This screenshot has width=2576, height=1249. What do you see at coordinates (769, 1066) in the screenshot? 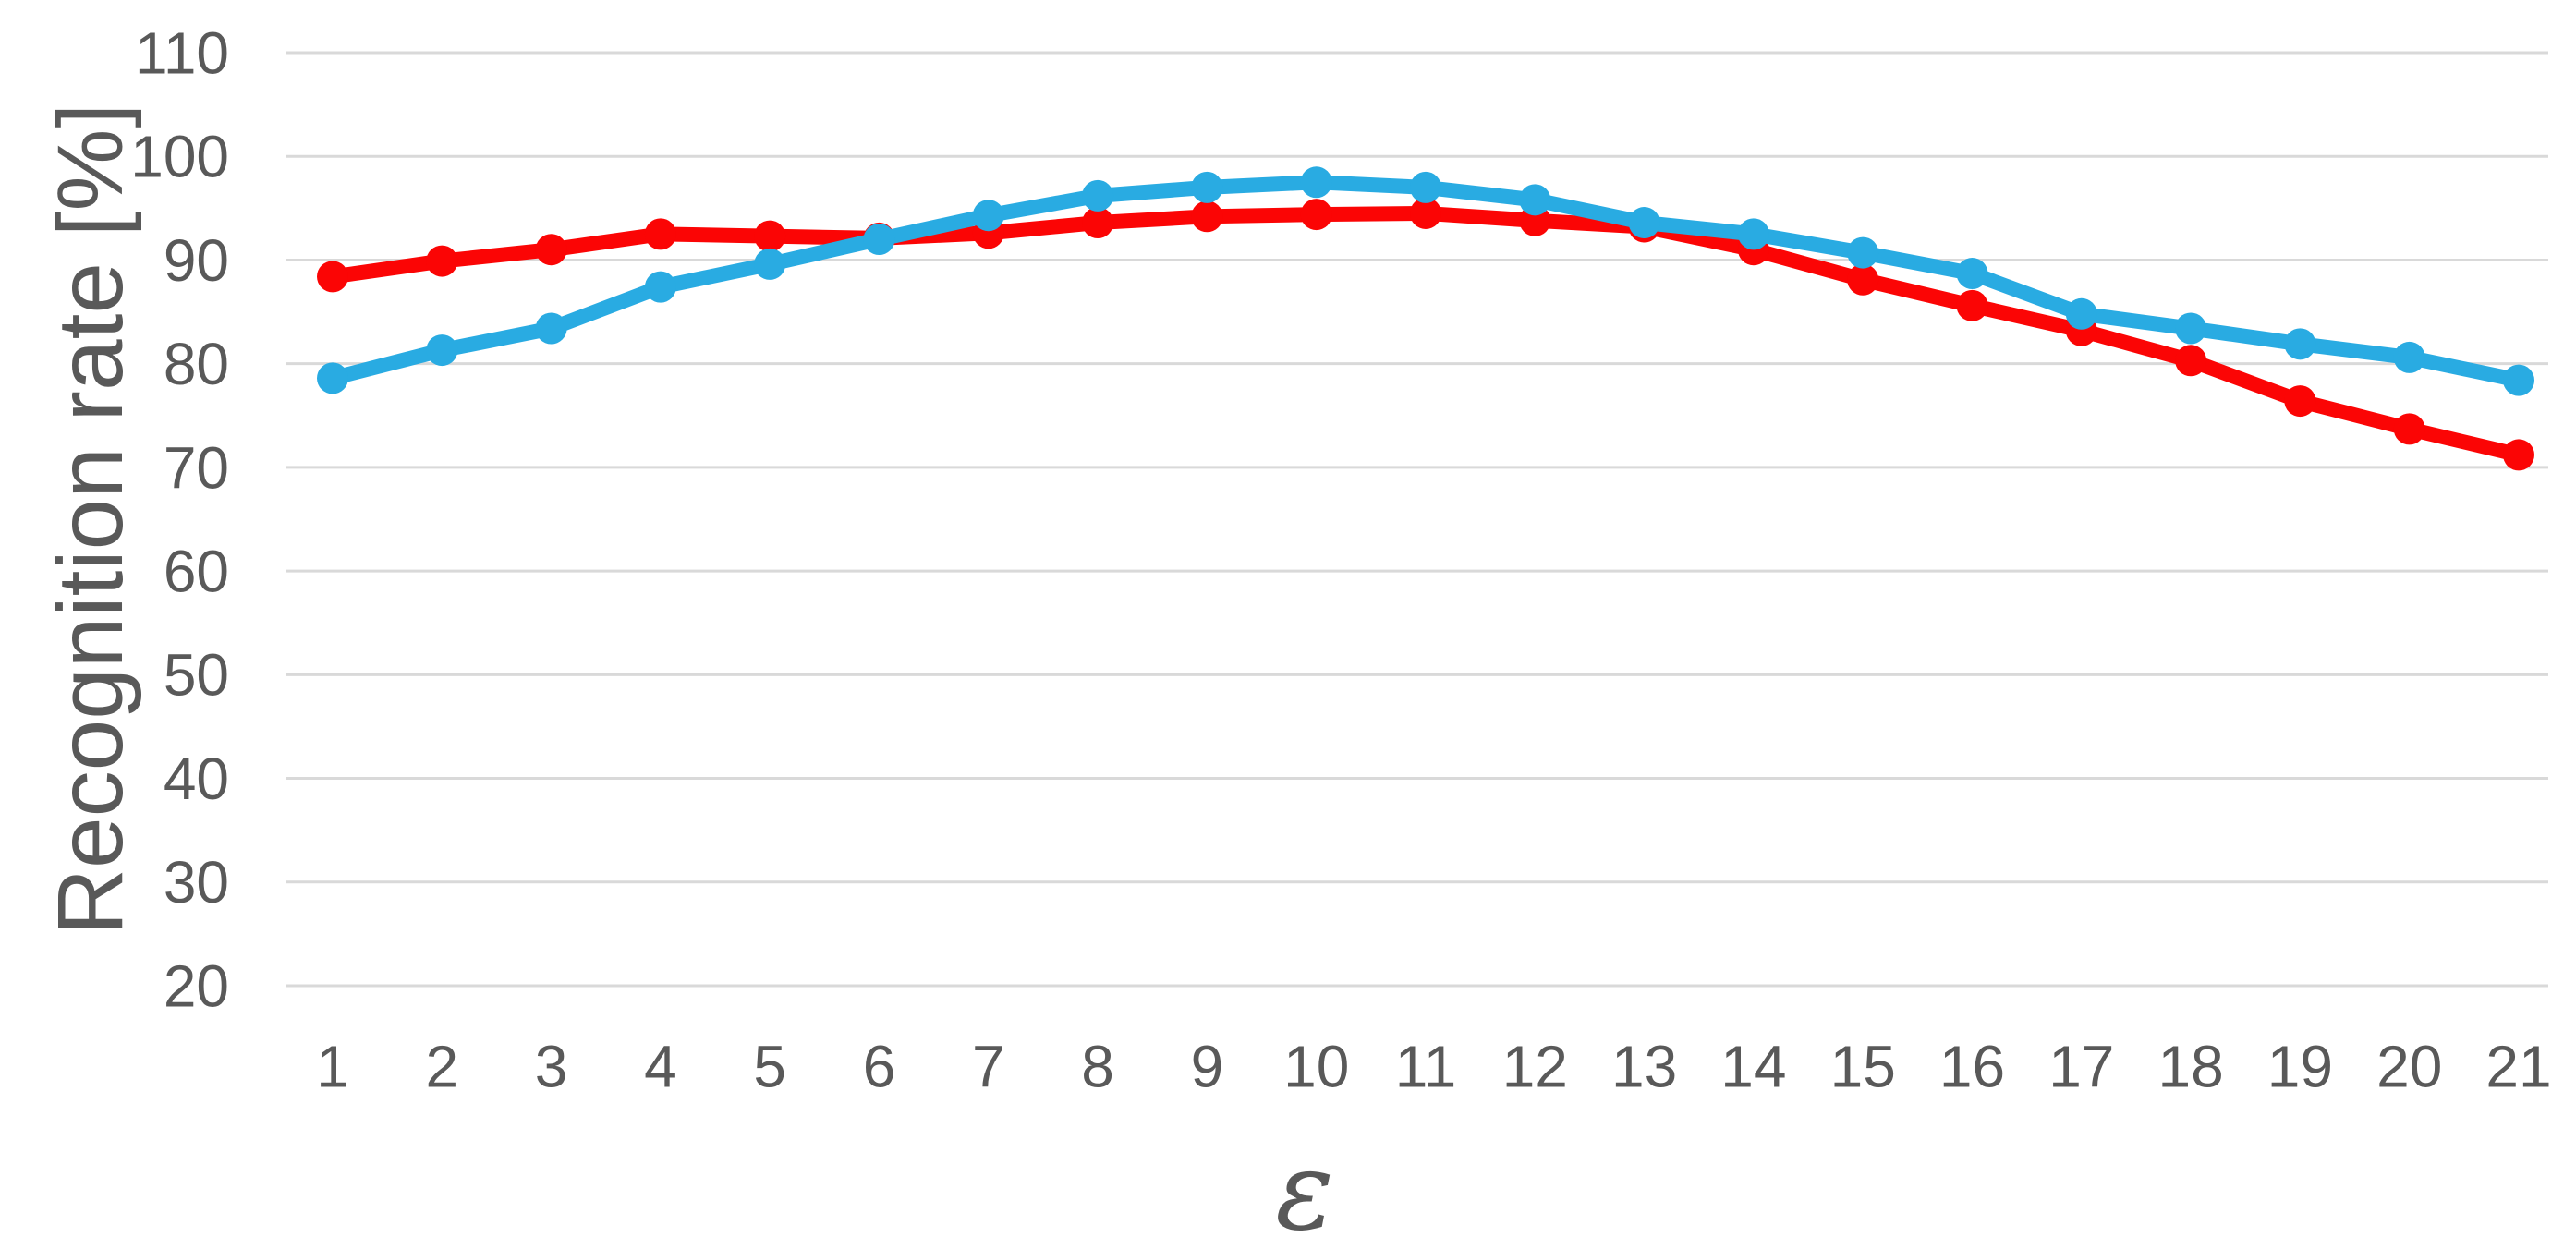
I see `x-tick-label-5: 5` at bounding box center [769, 1066].